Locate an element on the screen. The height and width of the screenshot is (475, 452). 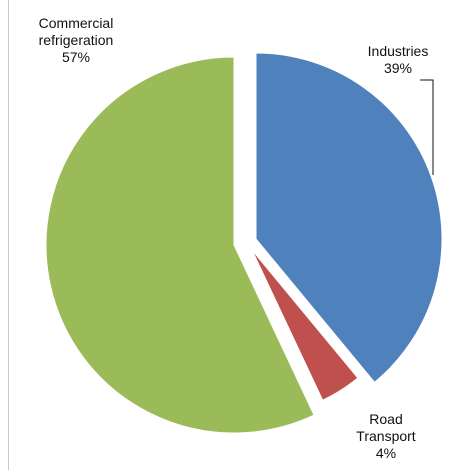
slice-label-road-transport: Road Transport 4% is located at coordinates (386, 436).